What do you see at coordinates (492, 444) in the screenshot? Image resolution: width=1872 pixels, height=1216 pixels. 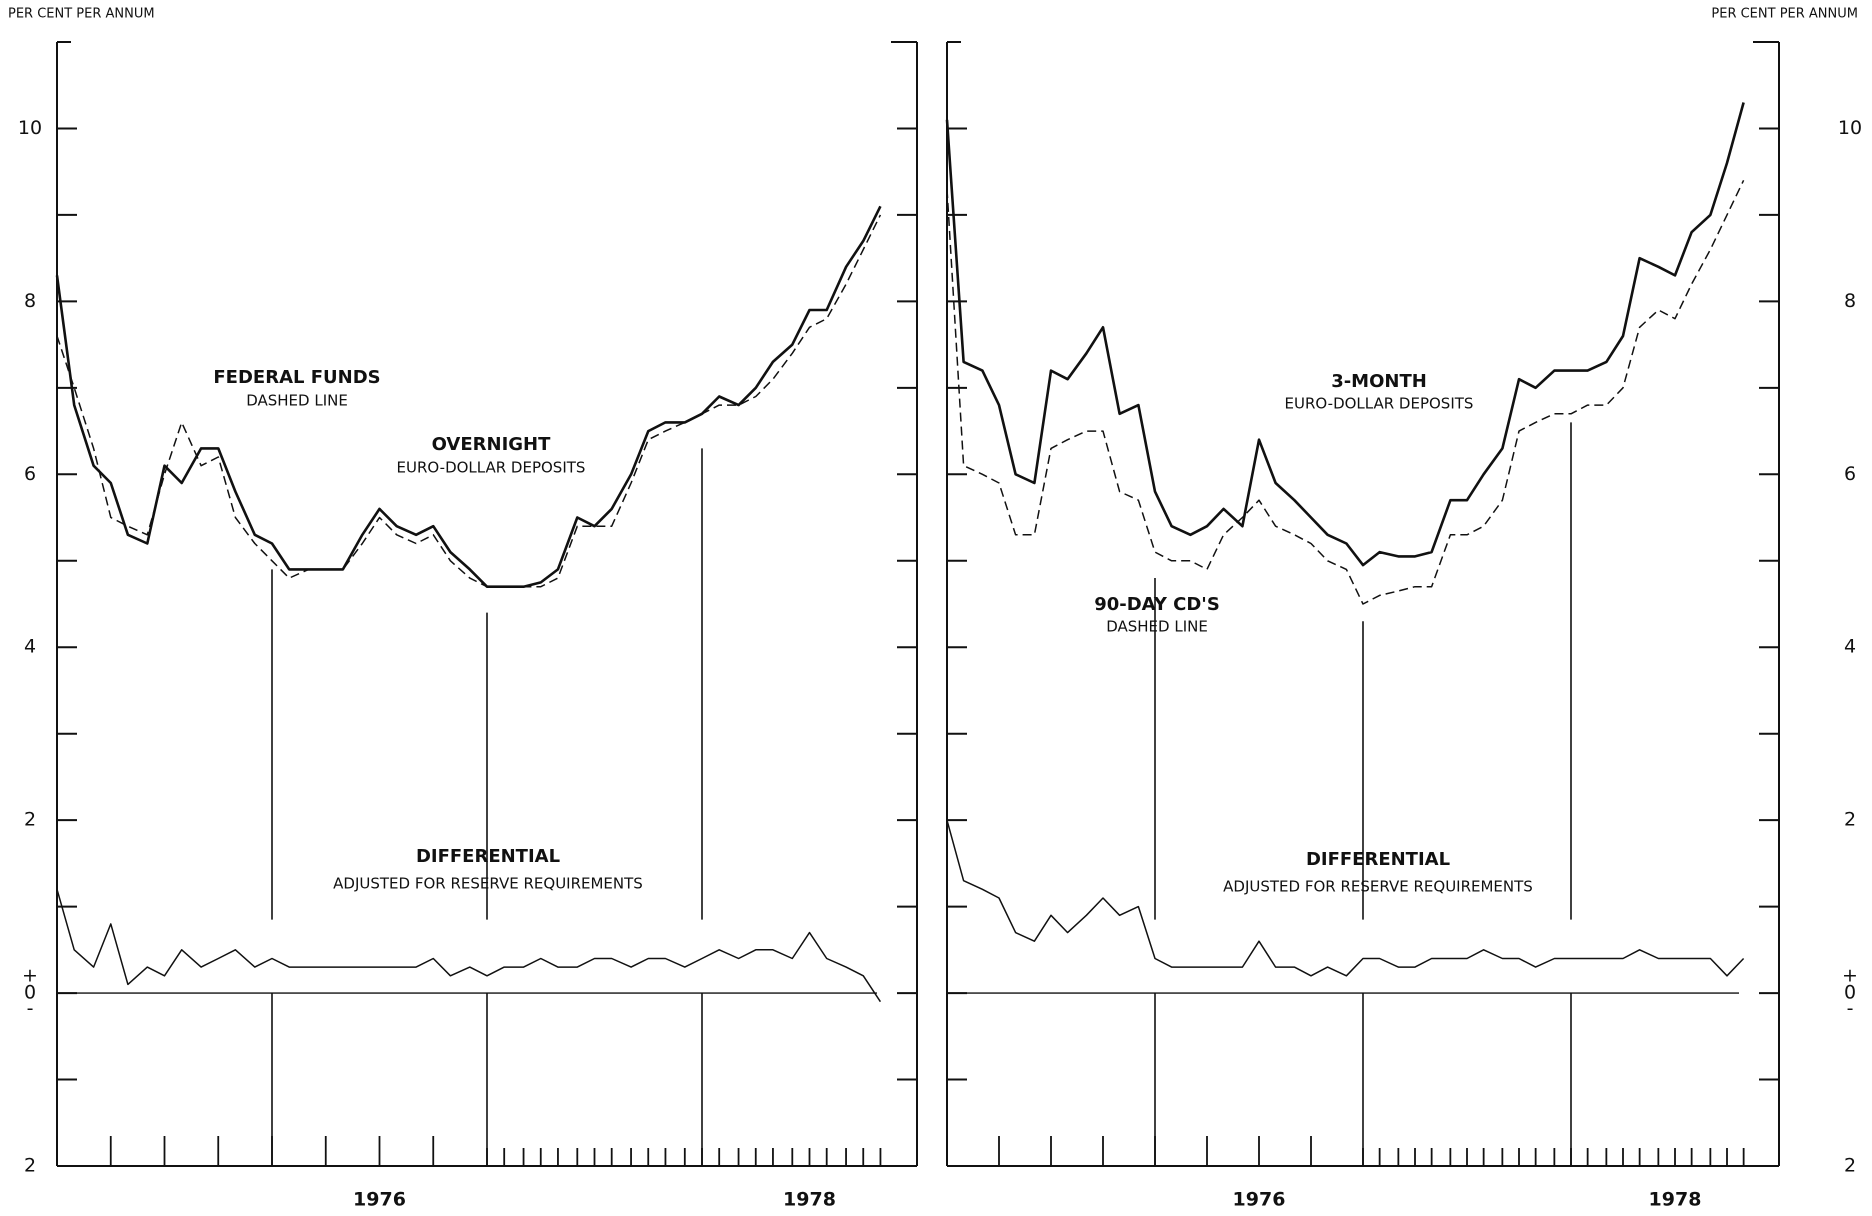 I see `annotation: OVERNIGHT` at bounding box center [492, 444].